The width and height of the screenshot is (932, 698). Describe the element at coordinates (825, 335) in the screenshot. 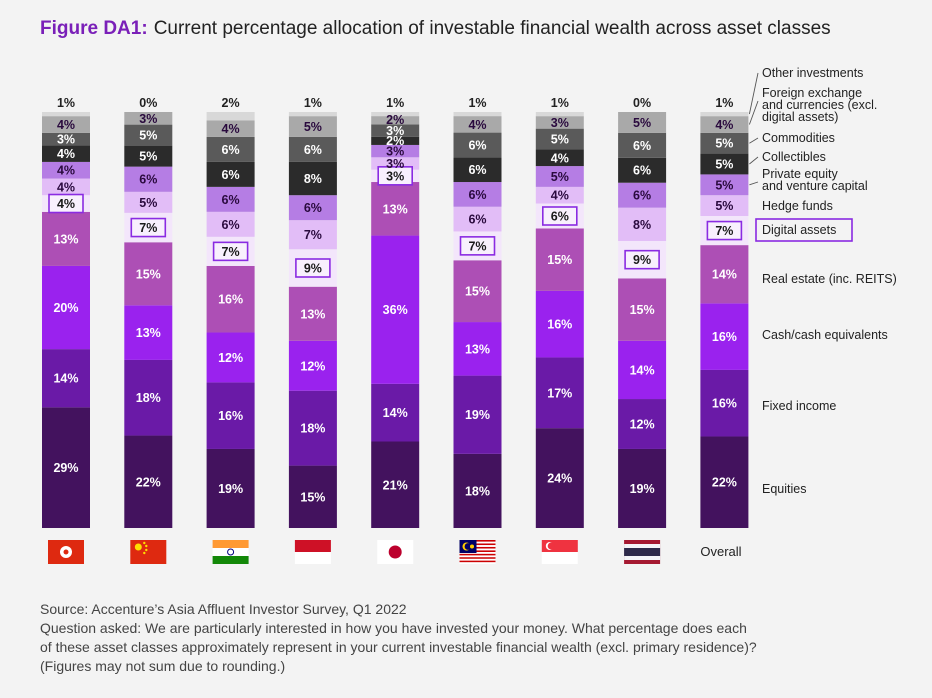

I see `legend-label: Cash/cash equivalents` at that location.